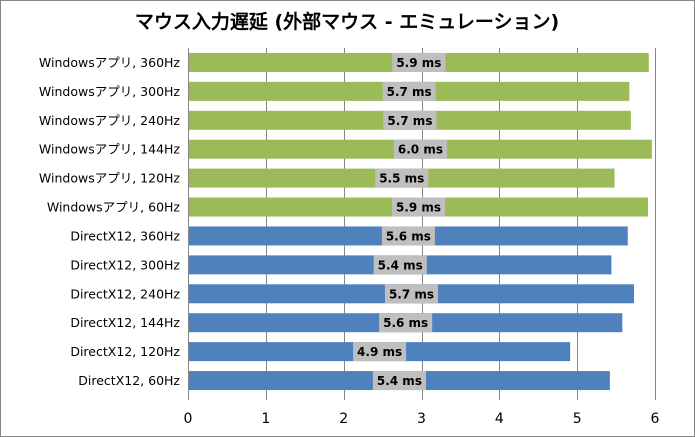 The height and width of the screenshot is (437, 695). I want to click on x-tick-5: 5, so click(577, 419).